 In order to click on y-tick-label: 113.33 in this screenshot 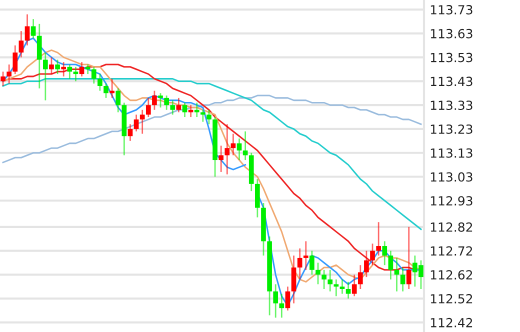, I will do `click(451, 105)`.